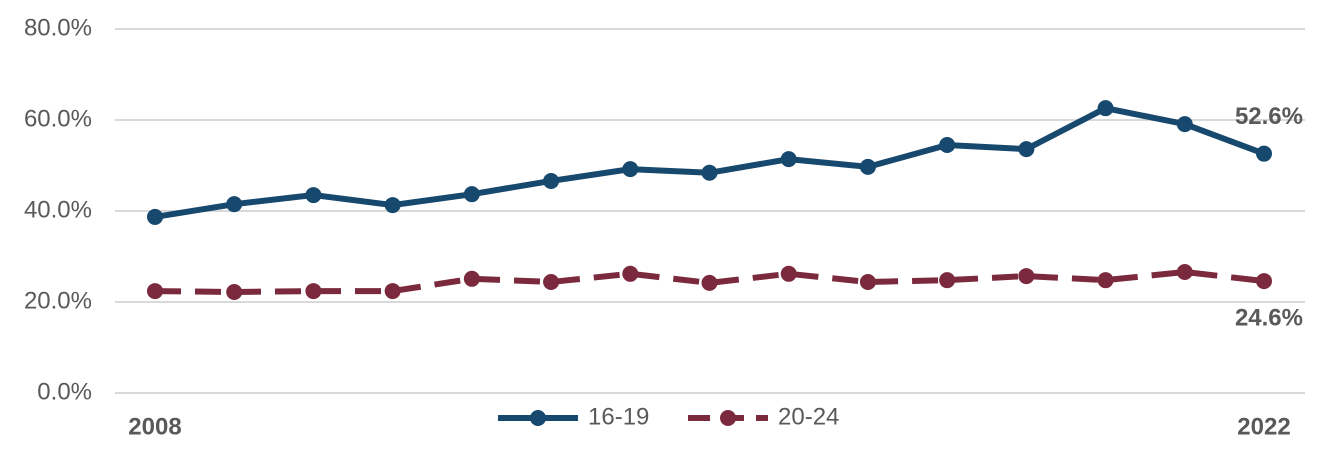 The height and width of the screenshot is (456, 1332). I want to click on x-tick-label: 2022, so click(1263, 426).